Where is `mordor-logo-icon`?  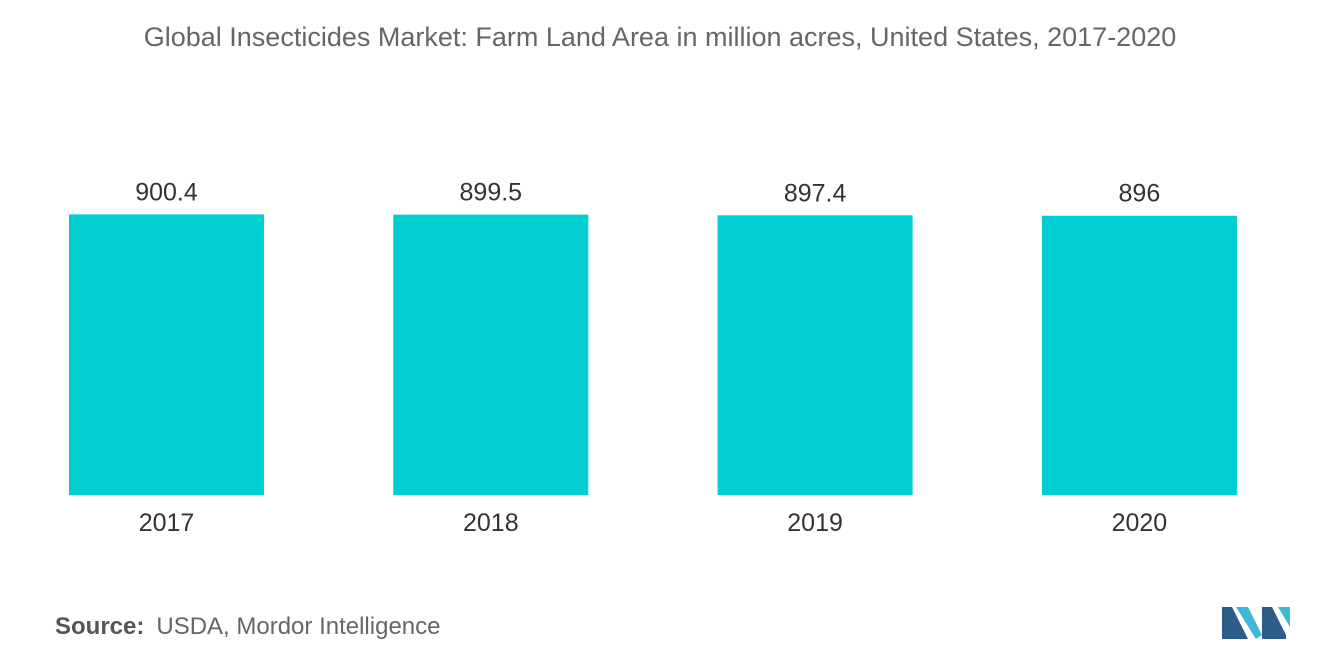
mordor-logo-icon is located at coordinates (1256, 623).